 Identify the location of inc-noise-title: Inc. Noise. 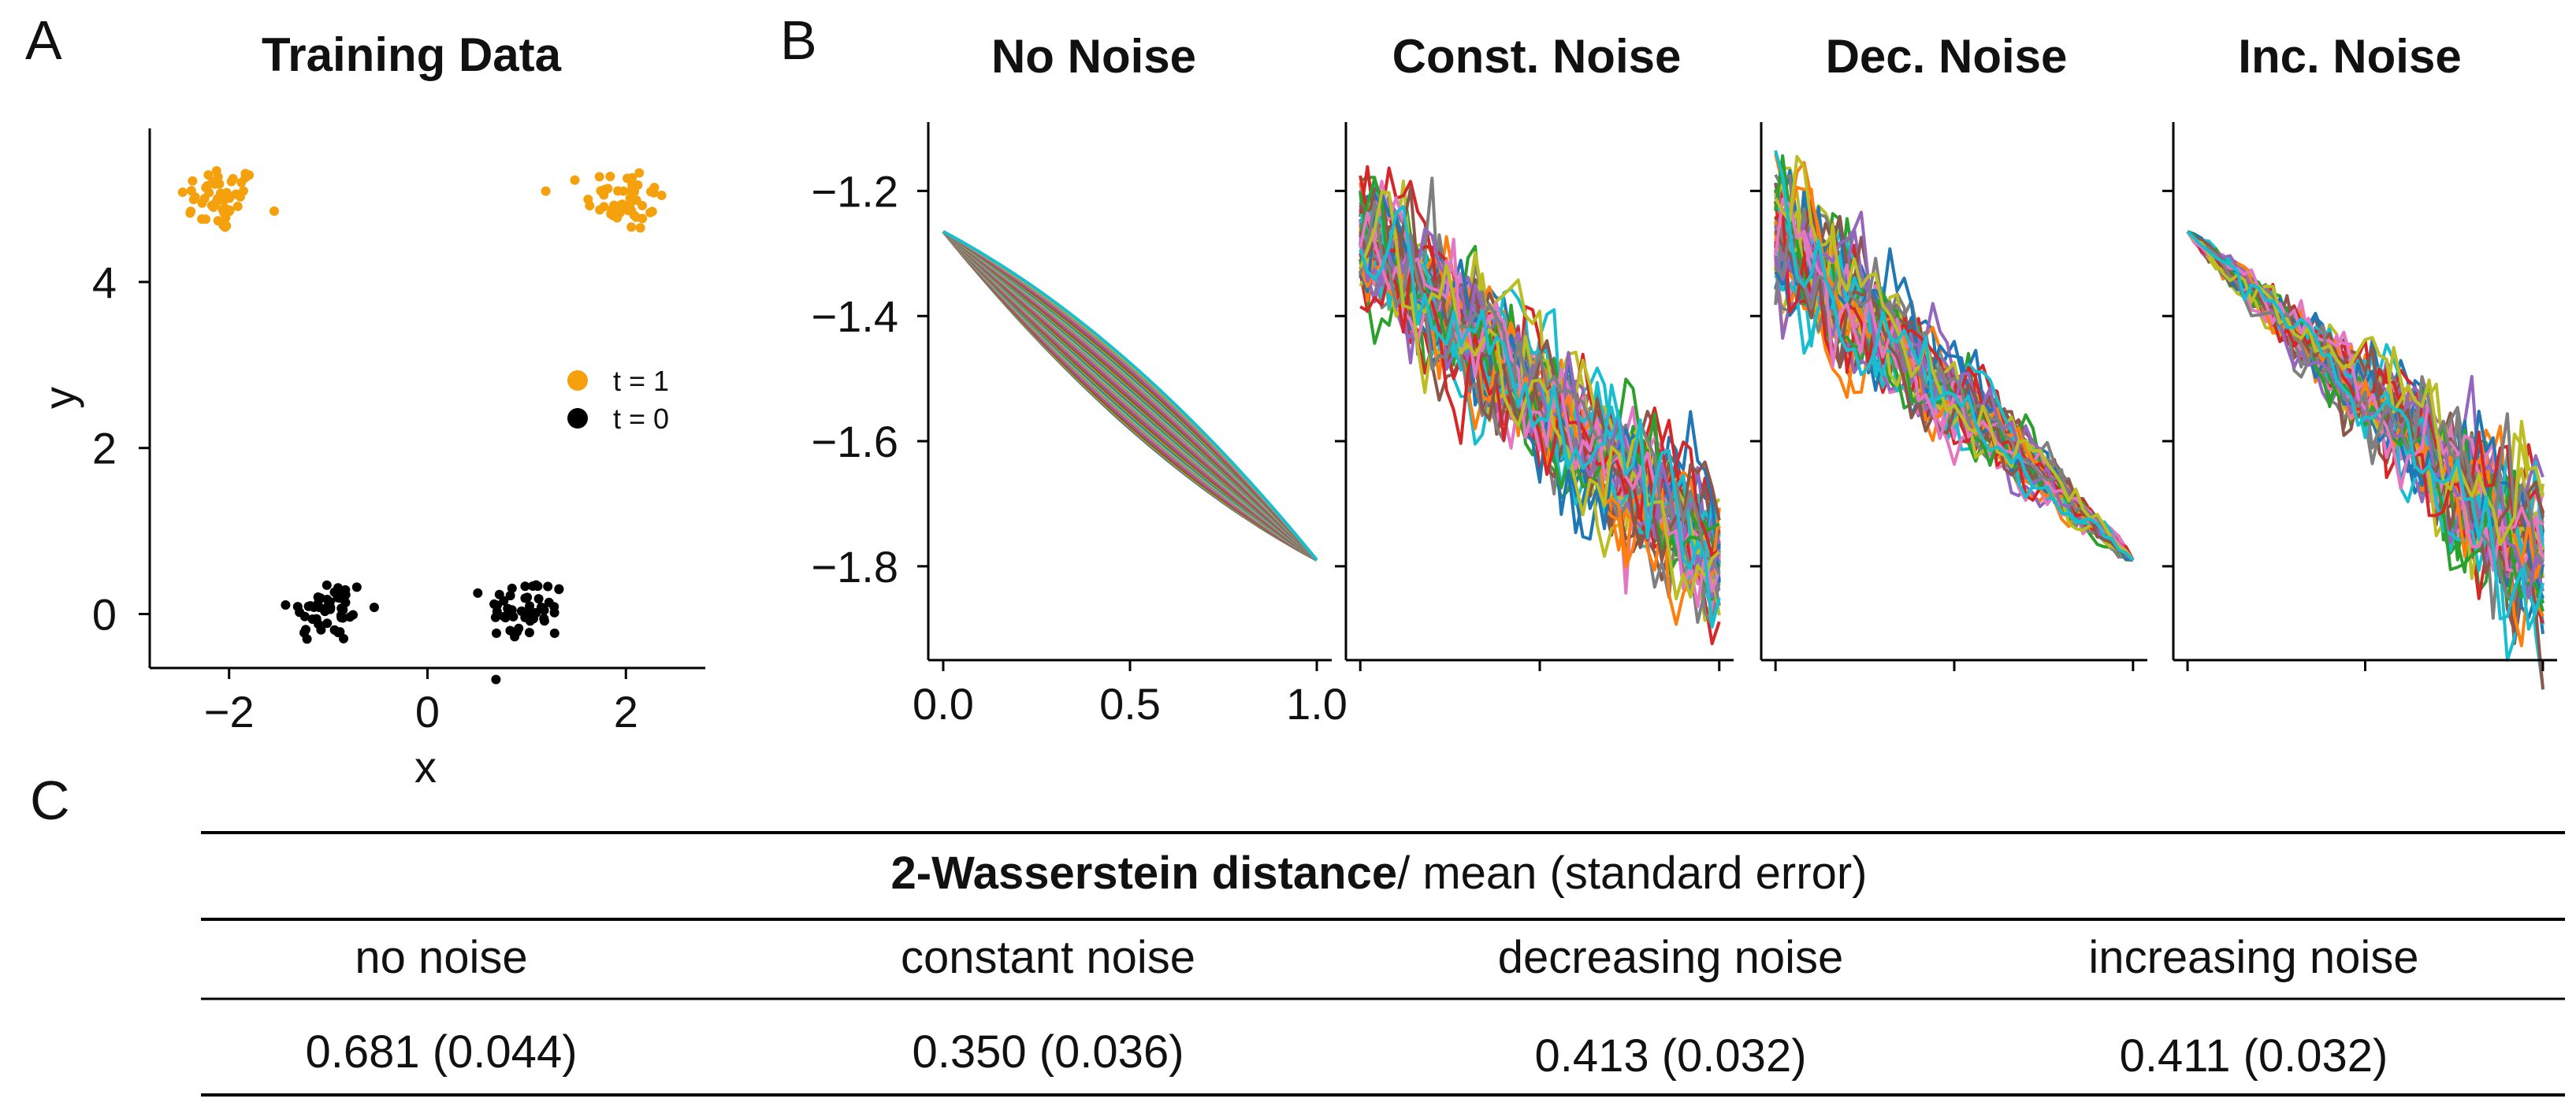
(2349, 56).